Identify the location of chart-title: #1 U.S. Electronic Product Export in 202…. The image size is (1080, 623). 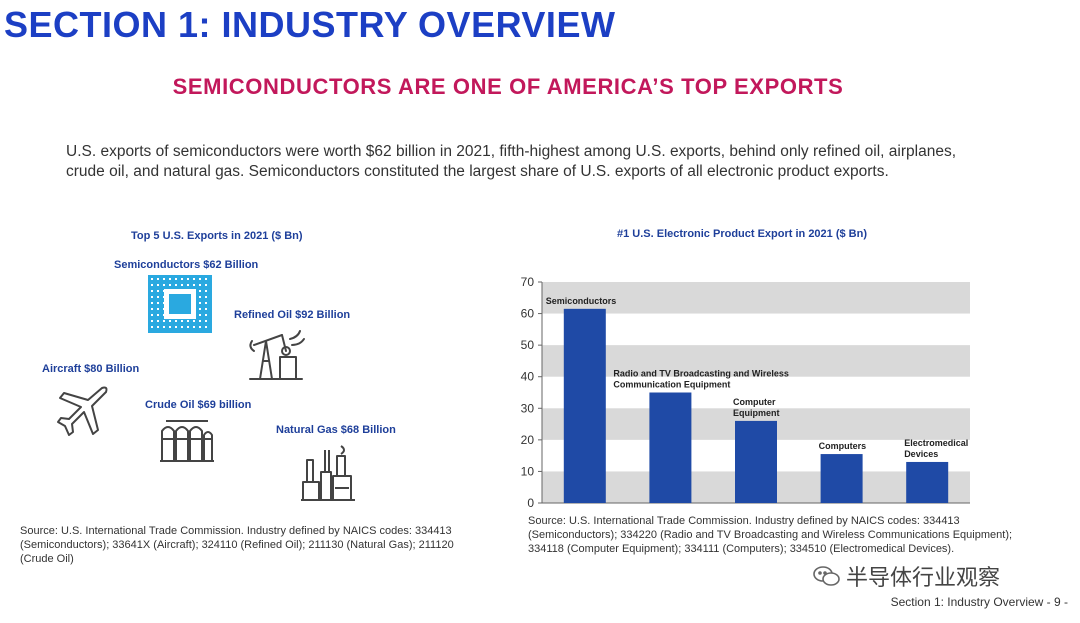
(742, 234).